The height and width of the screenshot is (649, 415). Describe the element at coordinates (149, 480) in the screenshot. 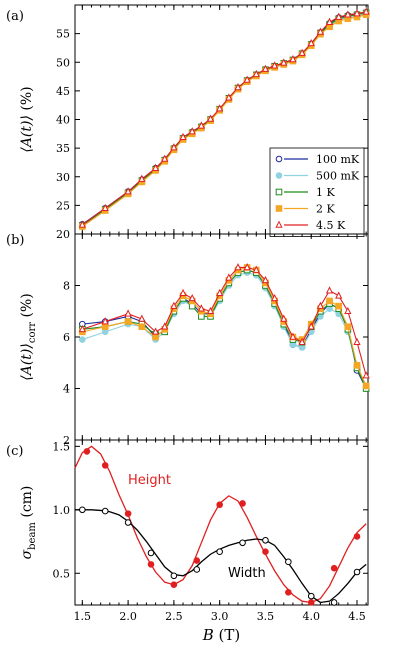

I see `height-label: Height` at that location.